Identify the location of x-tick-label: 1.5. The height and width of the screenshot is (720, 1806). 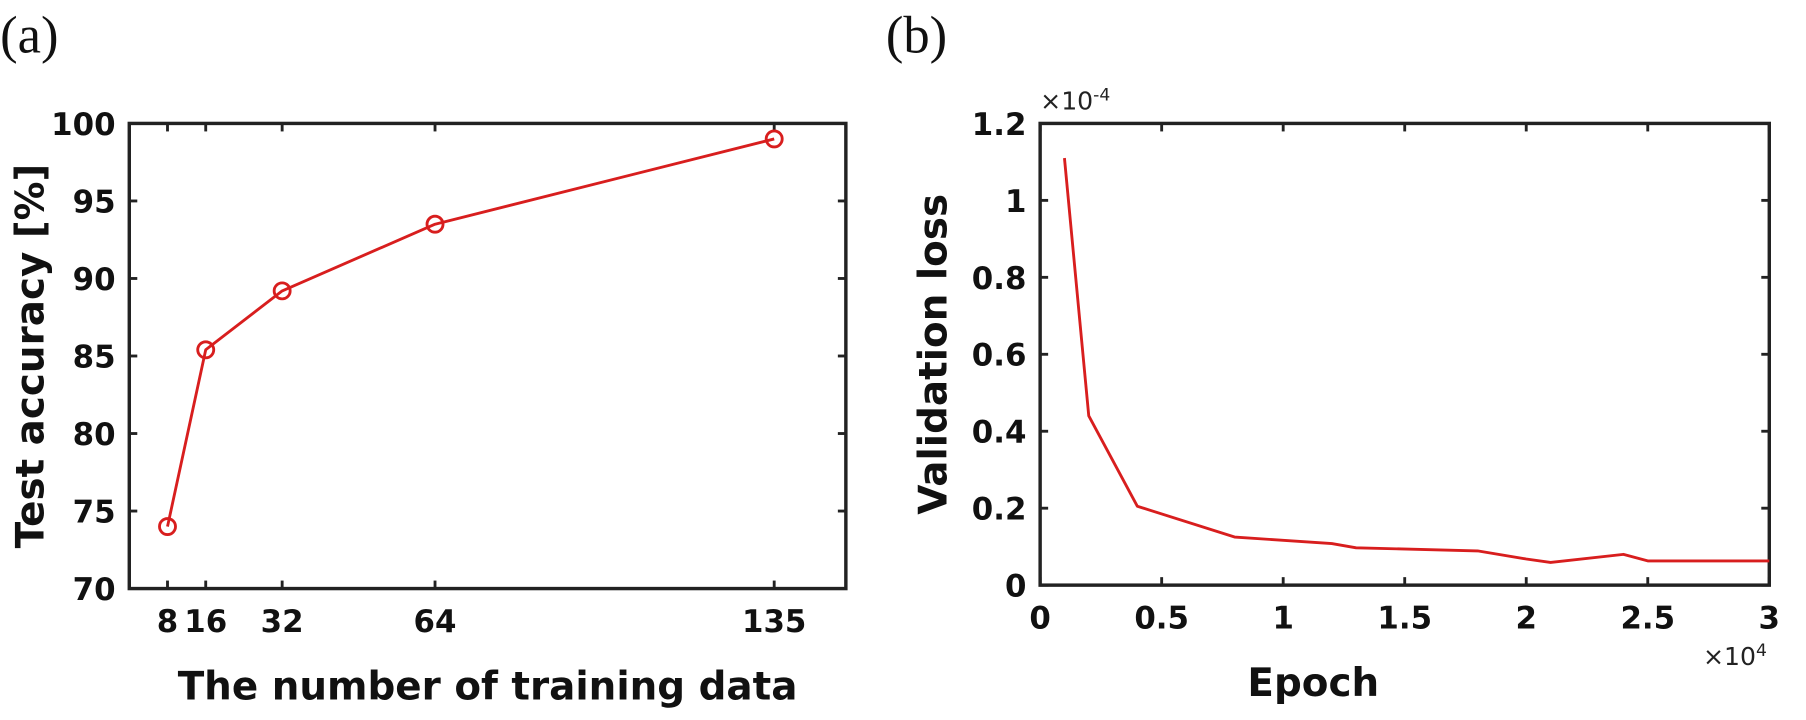
(1404, 619).